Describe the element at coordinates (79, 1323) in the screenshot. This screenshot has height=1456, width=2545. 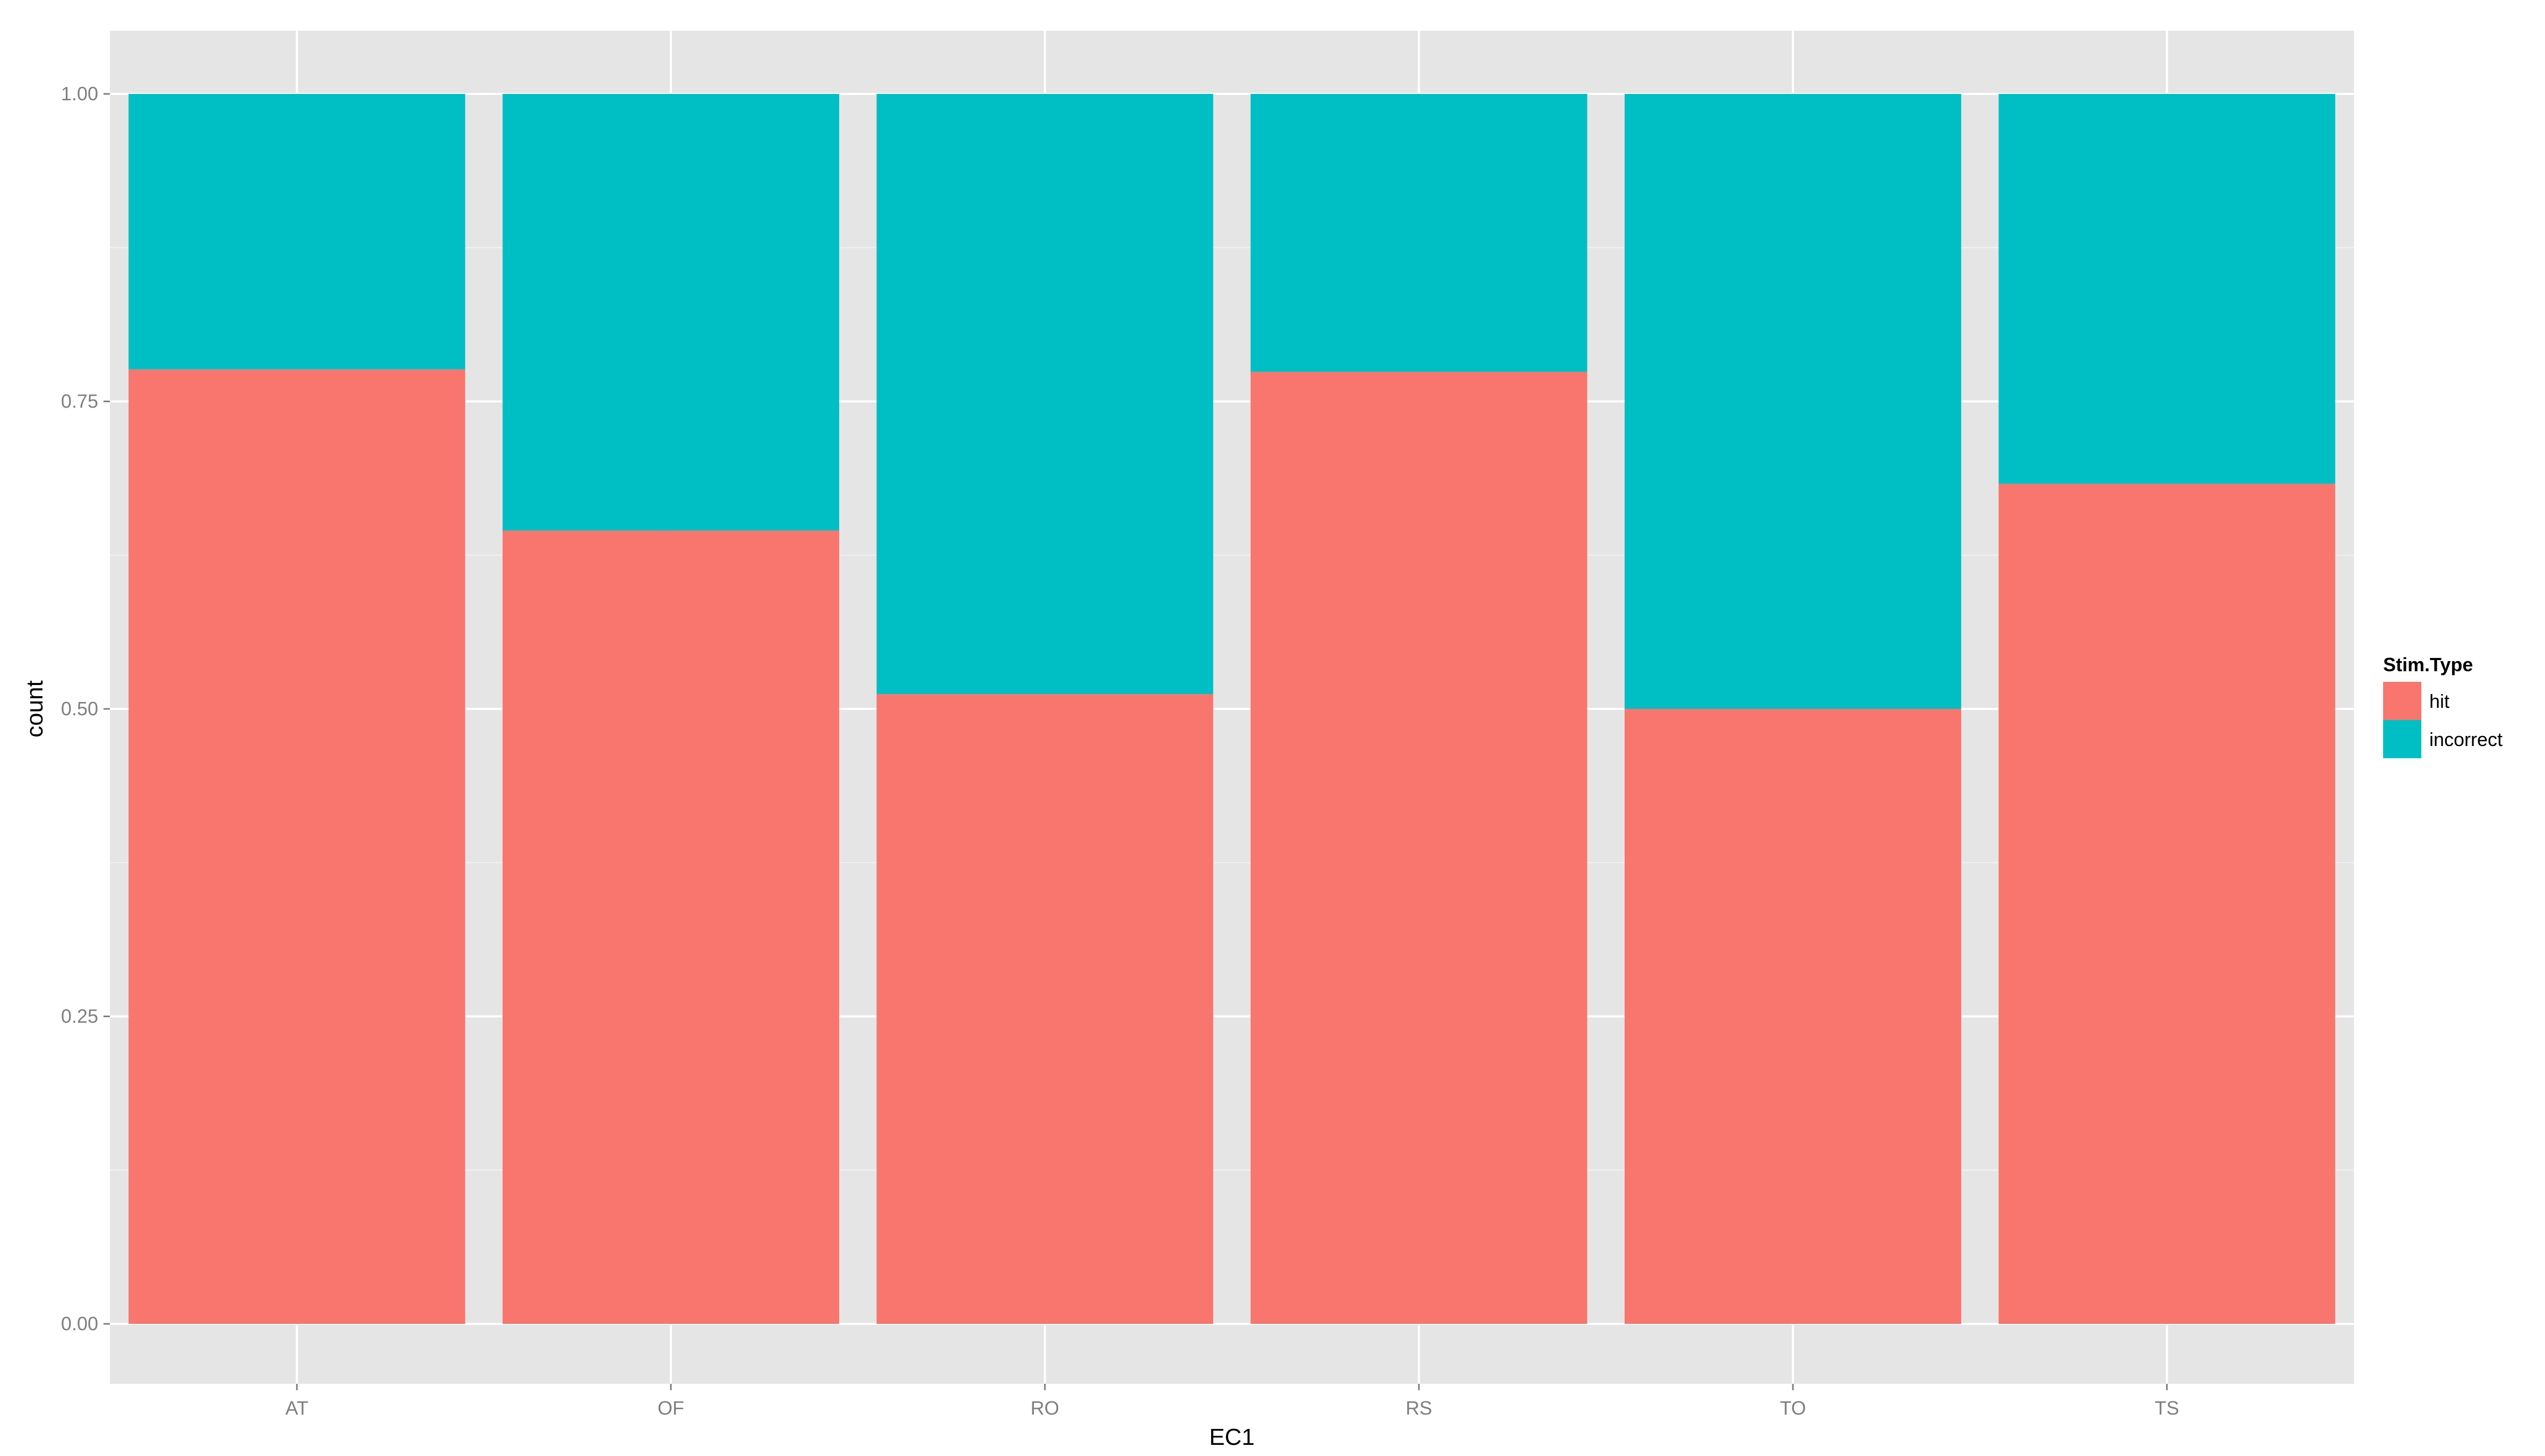
I see `y-tick-label: 0.00` at that location.